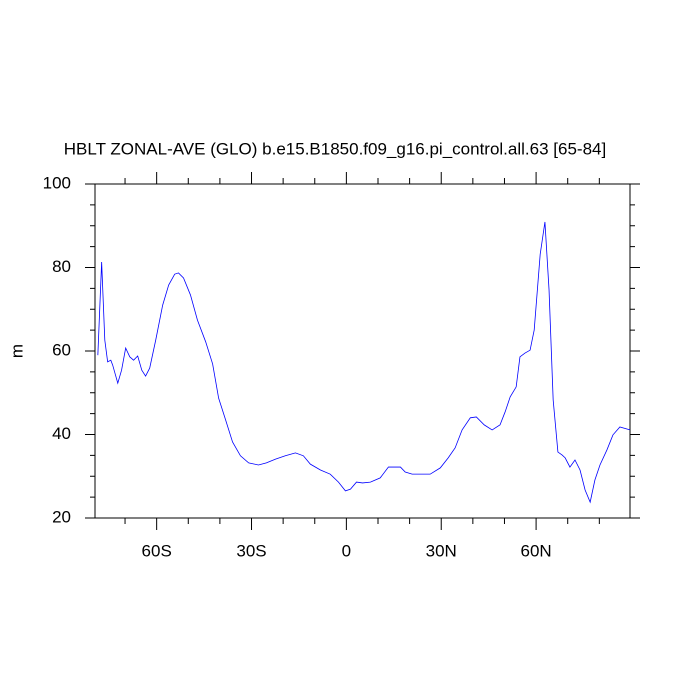 This screenshot has width=700, height=700. I want to click on y-tick-label: 40, so click(61, 433).